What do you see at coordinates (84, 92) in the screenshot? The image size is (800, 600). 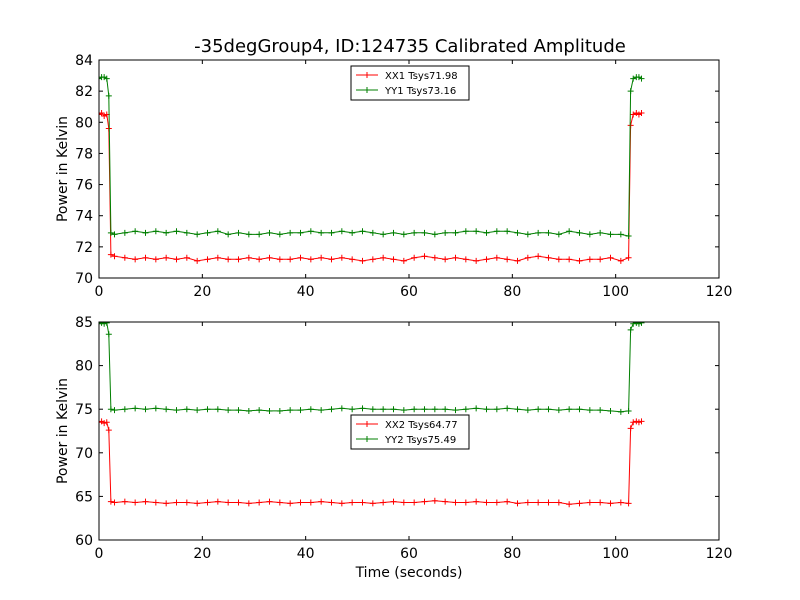 I see `y-tick-label: 82` at bounding box center [84, 92].